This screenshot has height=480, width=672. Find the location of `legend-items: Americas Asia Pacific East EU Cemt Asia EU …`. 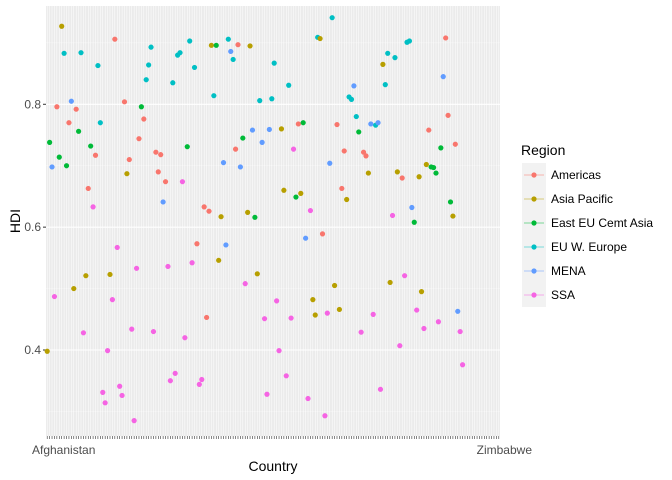

legend-items: Americas Asia Pacific East EU Cemt Asia EU … is located at coordinates (587, 235).